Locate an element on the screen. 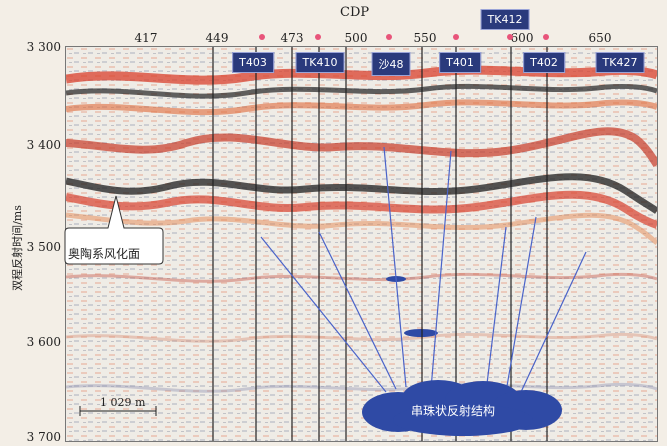 This screenshot has width=667, height=446. y-tick-label: 3 700 is located at coordinates (43, 437).